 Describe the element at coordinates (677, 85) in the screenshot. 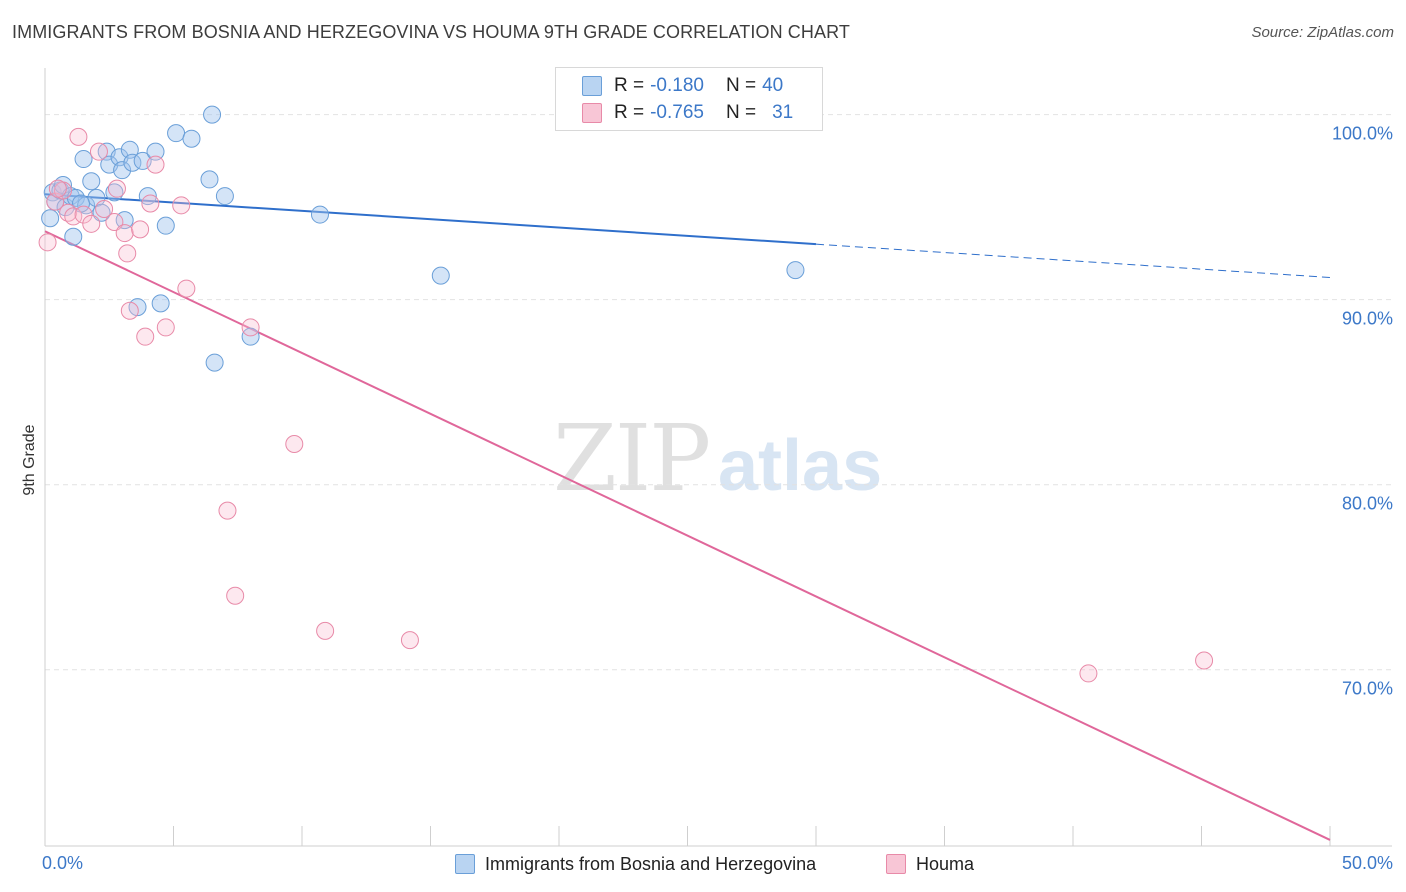

I see `legend-r-value: -0.180` at that location.